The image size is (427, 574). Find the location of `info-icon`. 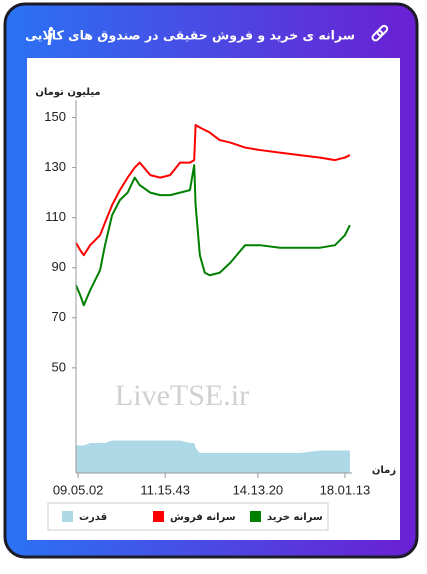

info-icon is located at coordinates (50, 36).